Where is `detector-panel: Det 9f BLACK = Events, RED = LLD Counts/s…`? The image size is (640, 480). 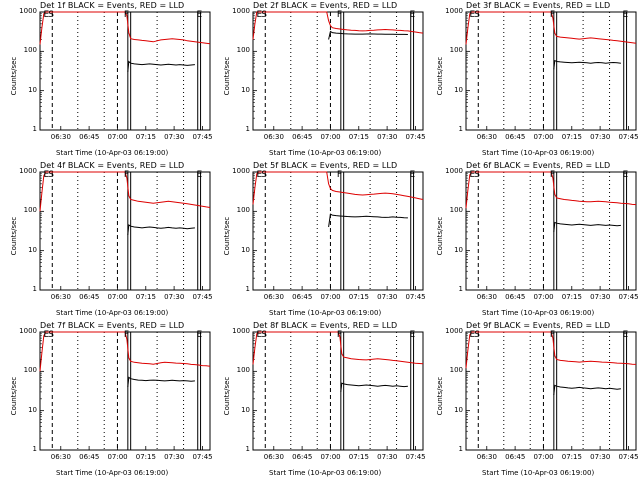 detector-panel: Det 9f BLACK = Events, RED = LLD Counts/s… is located at coordinates (532, 400).